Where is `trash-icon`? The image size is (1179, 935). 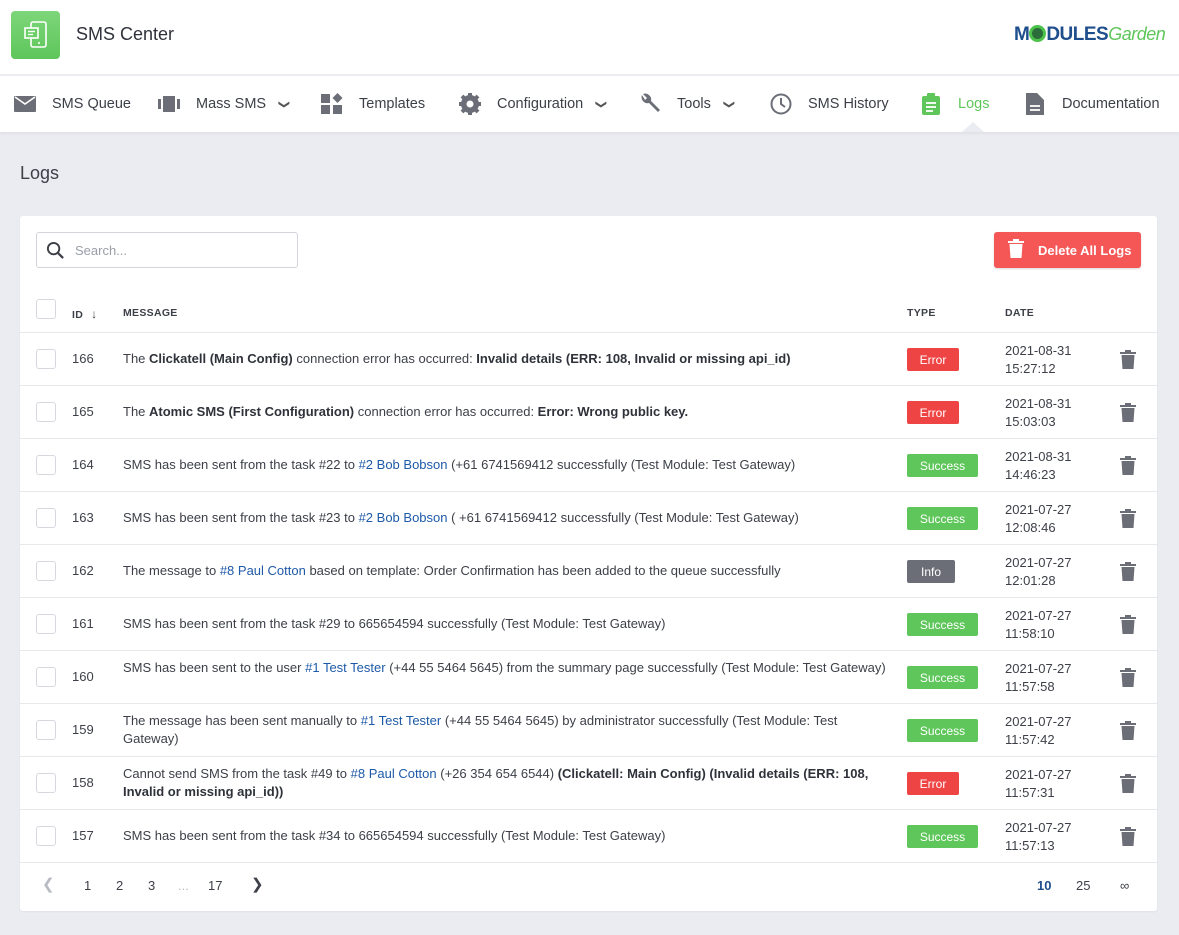 trash-icon is located at coordinates (1016, 250).